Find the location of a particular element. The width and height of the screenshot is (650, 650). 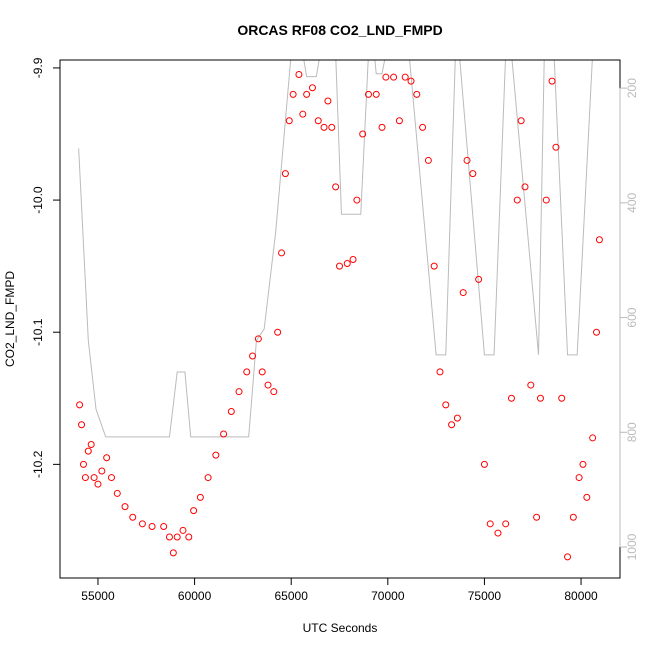

y-tick-label: -9.9 is located at coordinates (38, 67).